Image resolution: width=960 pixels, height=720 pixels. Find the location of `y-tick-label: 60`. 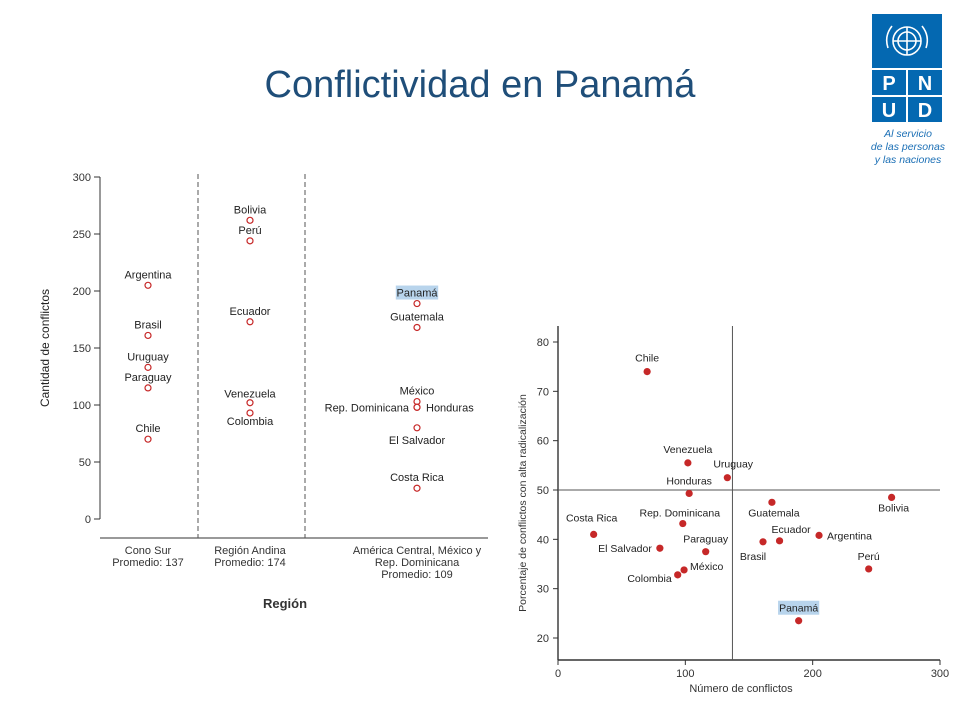

y-tick-label: 60 is located at coordinates (543, 442).